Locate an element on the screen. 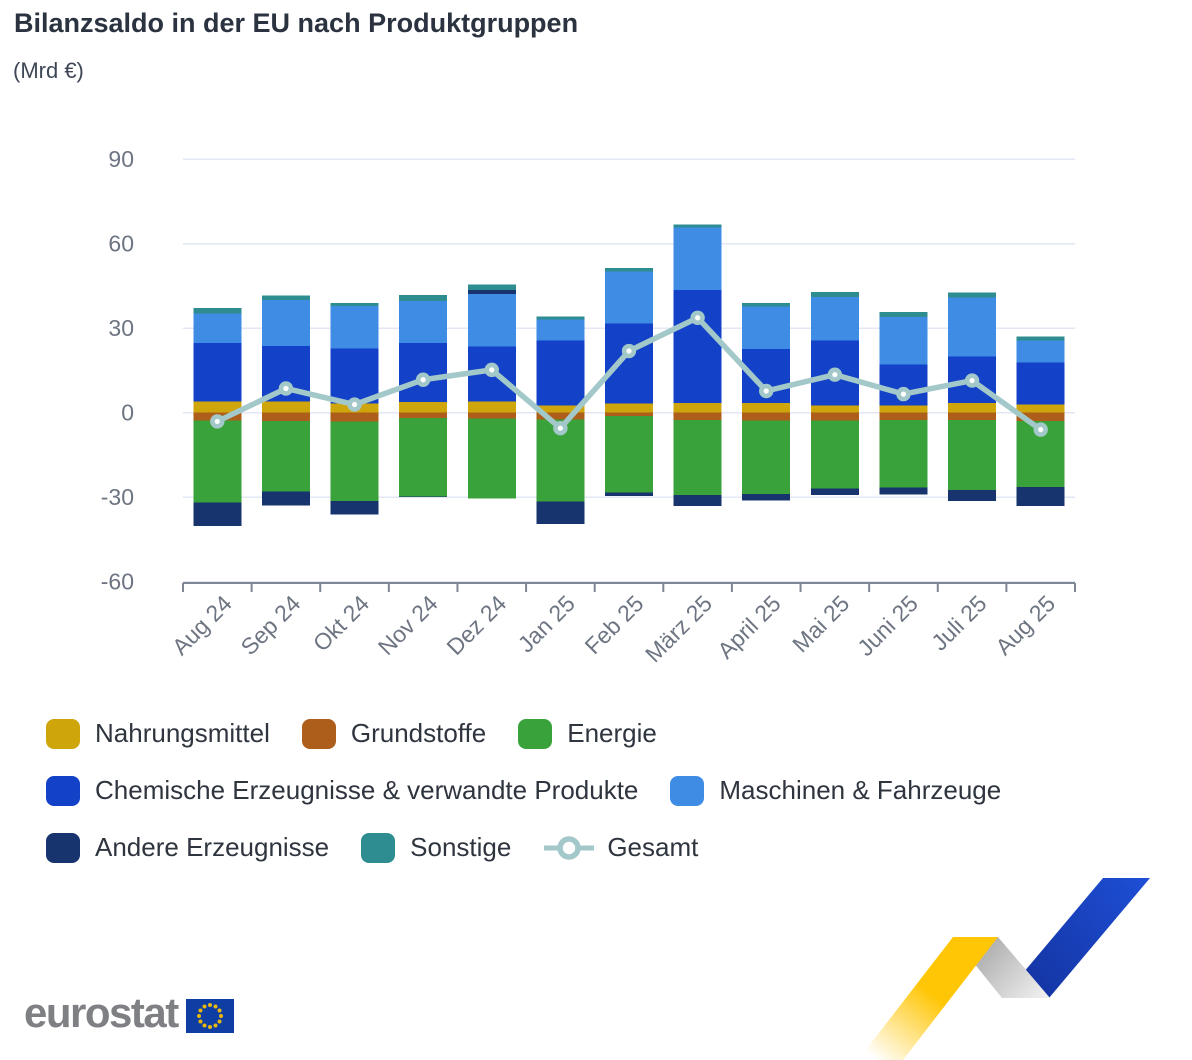 The height and width of the screenshot is (1060, 1192). legend-row: Andere Erzeugnisse Sonstige Gesamt is located at coordinates (611, 847).